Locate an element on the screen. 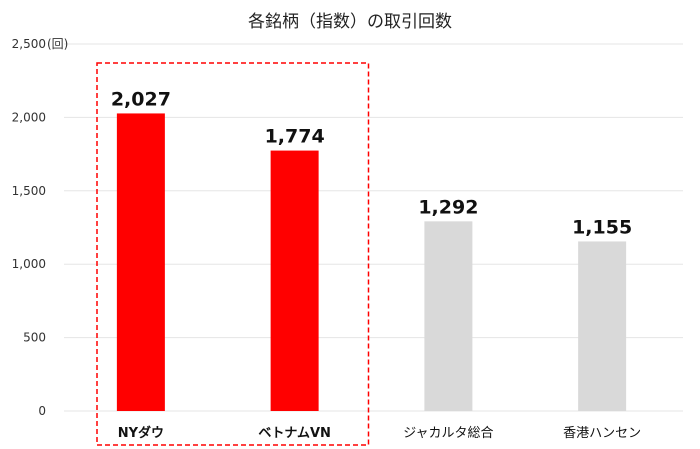 This screenshot has width=700, height=449. chart-title: 各銘柄（指数）の取引回数 is located at coordinates (350, 22).